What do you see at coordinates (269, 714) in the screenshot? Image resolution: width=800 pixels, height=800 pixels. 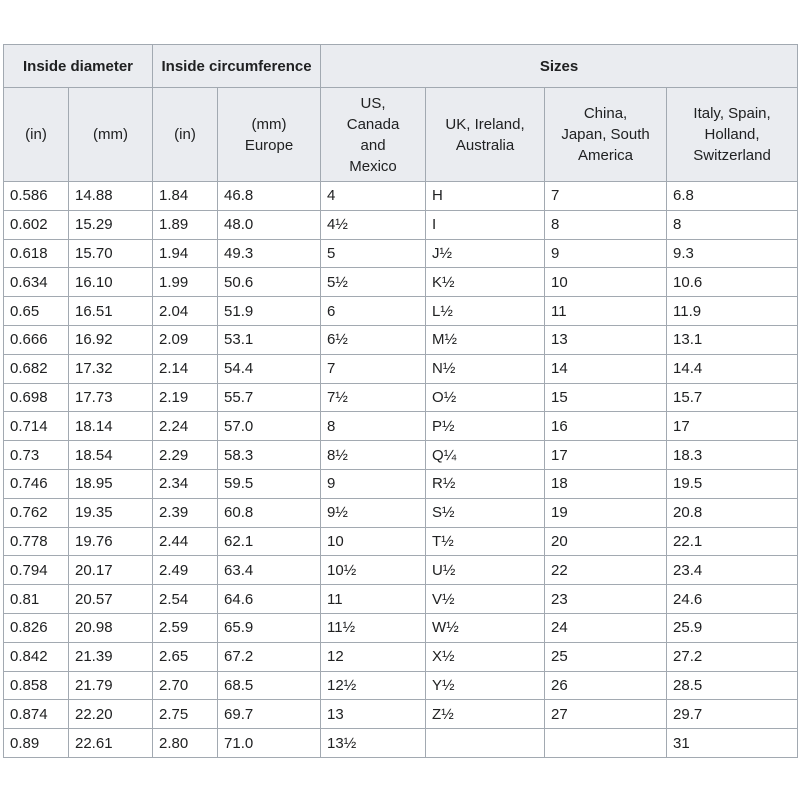 I see `table-cell: 69.7` at bounding box center [269, 714].